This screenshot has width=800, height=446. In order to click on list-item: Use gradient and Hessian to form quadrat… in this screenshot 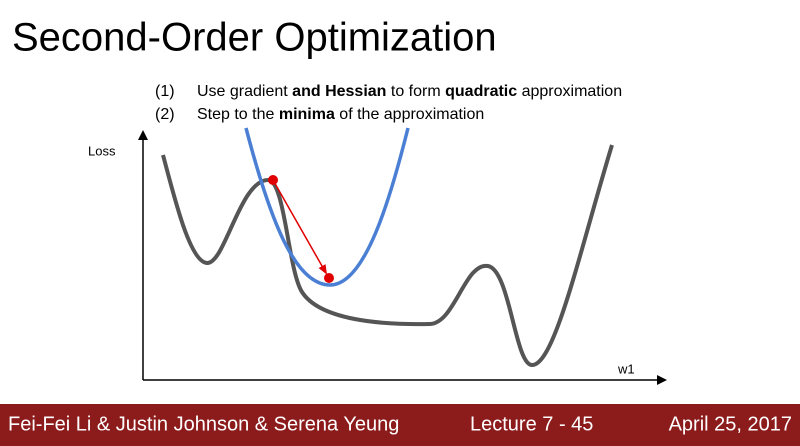, I will do `click(409, 91)`.